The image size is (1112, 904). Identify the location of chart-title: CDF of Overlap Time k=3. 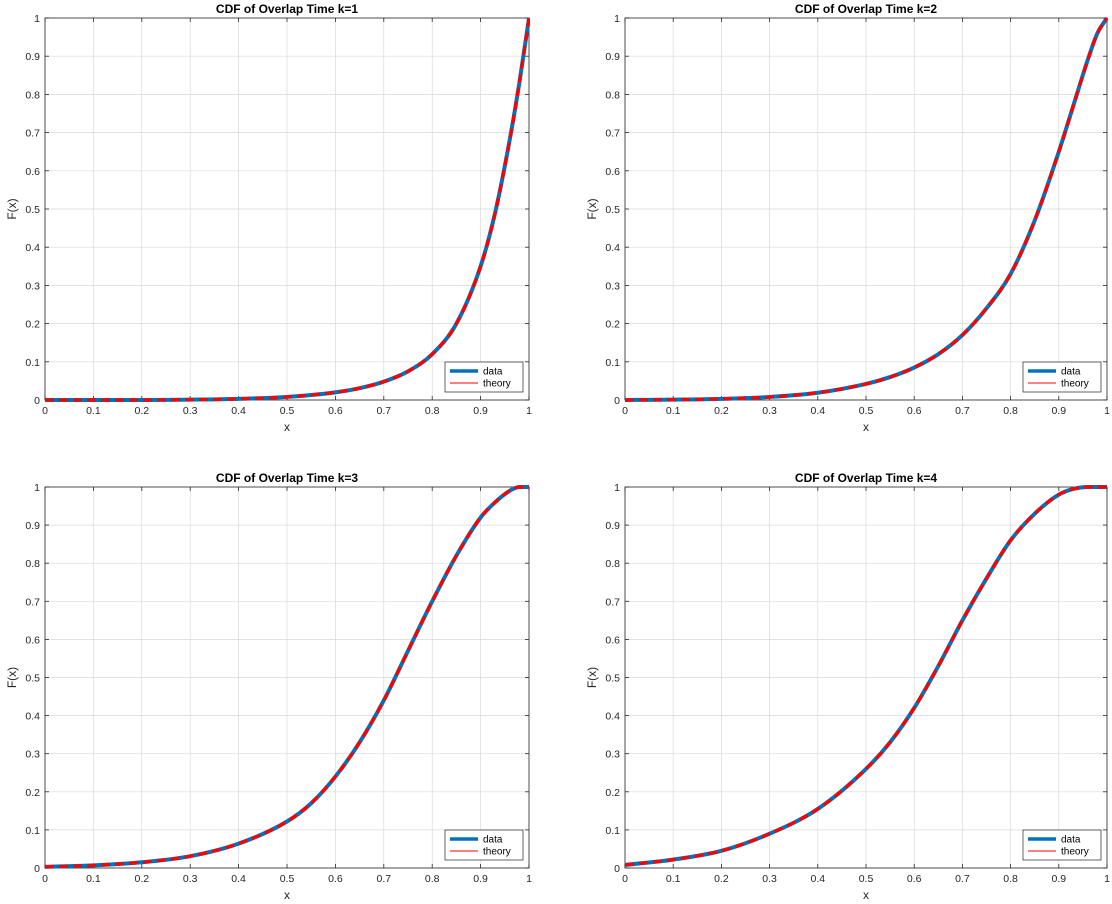
(287, 478).